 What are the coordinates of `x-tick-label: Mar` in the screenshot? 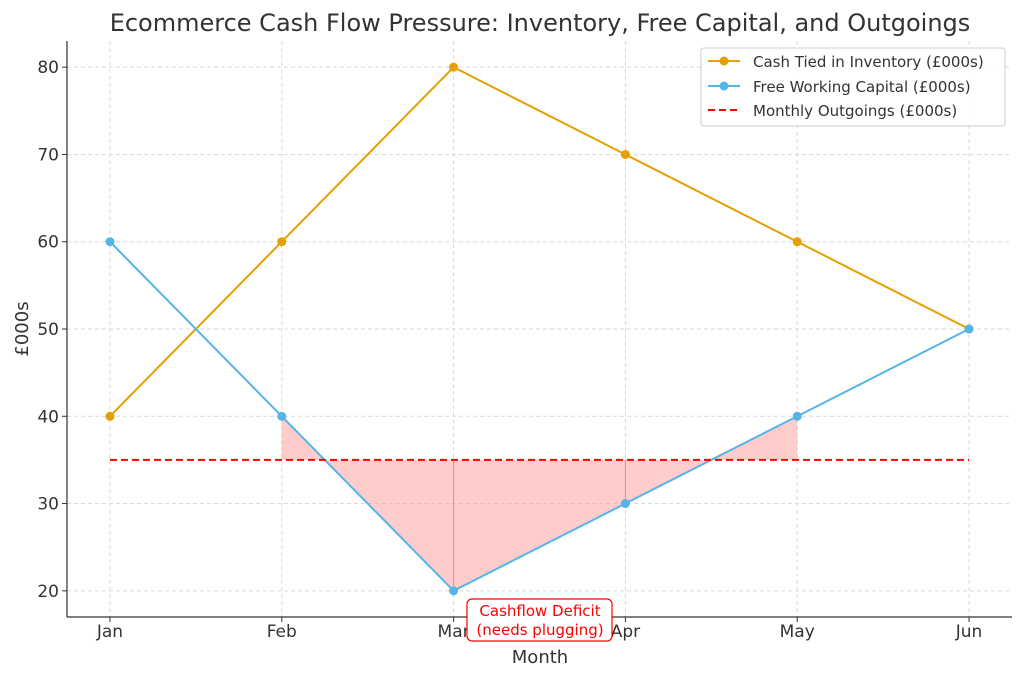 It's located at (454, 632).